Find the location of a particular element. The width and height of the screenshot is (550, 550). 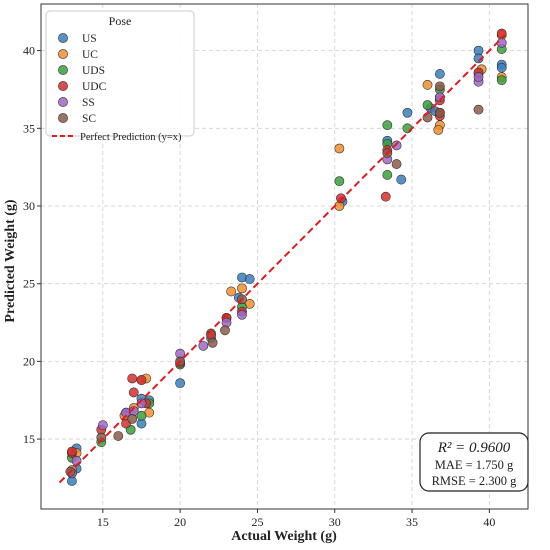

legend-label-sc: SC is located at coordinates (89, 119).